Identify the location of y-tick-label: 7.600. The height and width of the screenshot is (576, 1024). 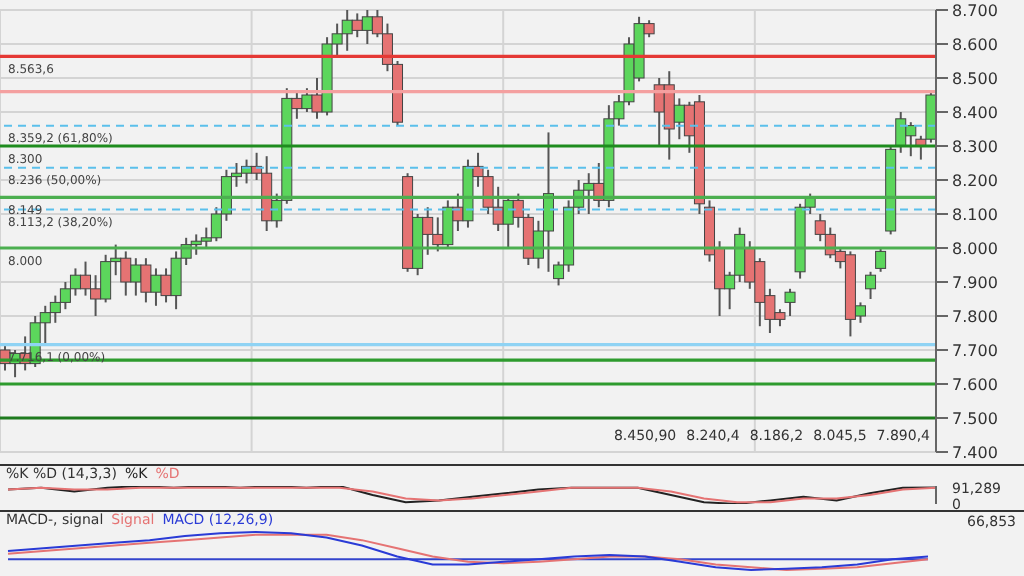
(975, 384).